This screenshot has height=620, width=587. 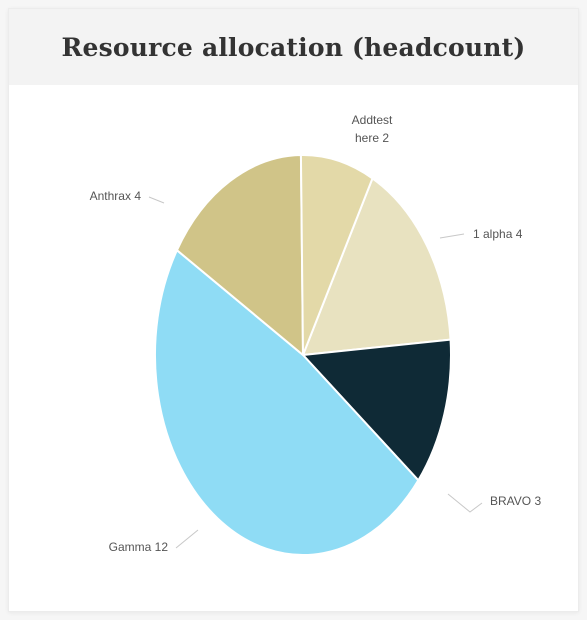 I want to click on data-label-addtest-here-2: Addtest here 2, so click(x=372, y=129).